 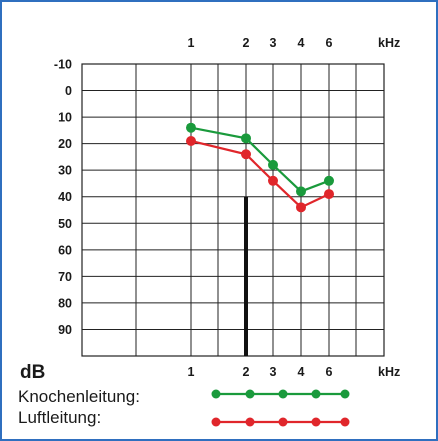 I want to click on series-layer, so click(x=260, y=167).